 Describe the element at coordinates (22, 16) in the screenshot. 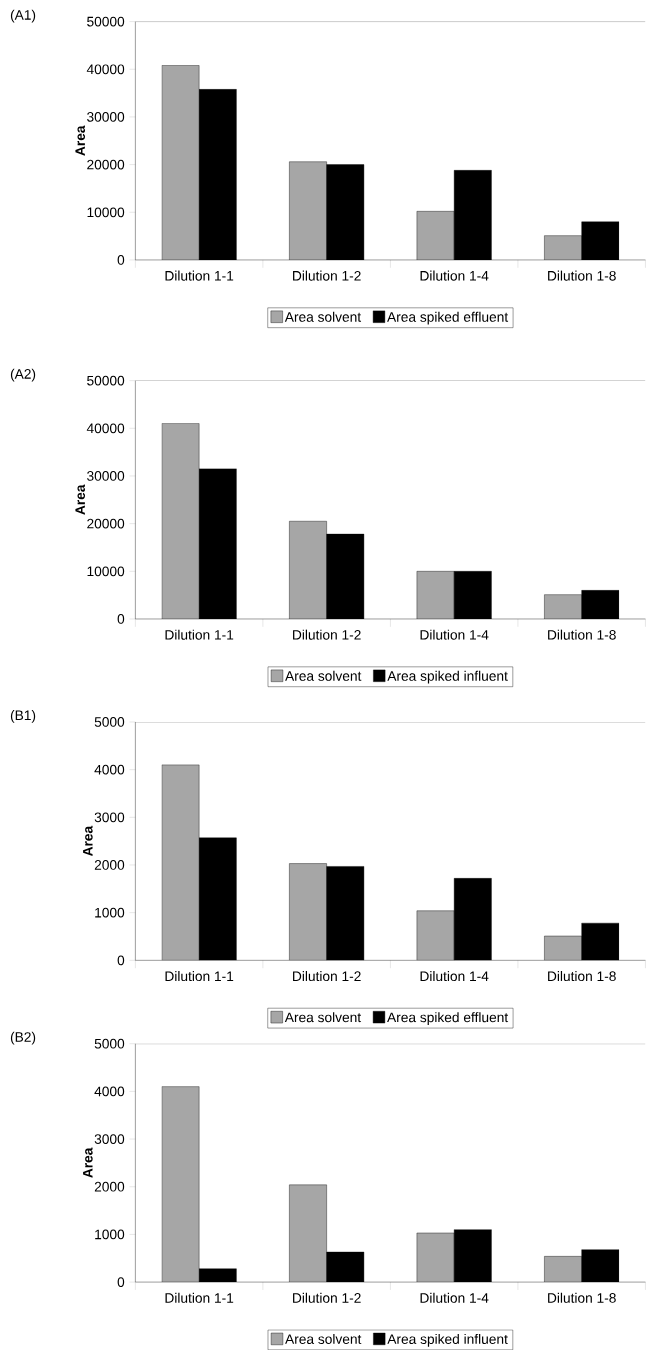

I see `text: (A1)` at that location.